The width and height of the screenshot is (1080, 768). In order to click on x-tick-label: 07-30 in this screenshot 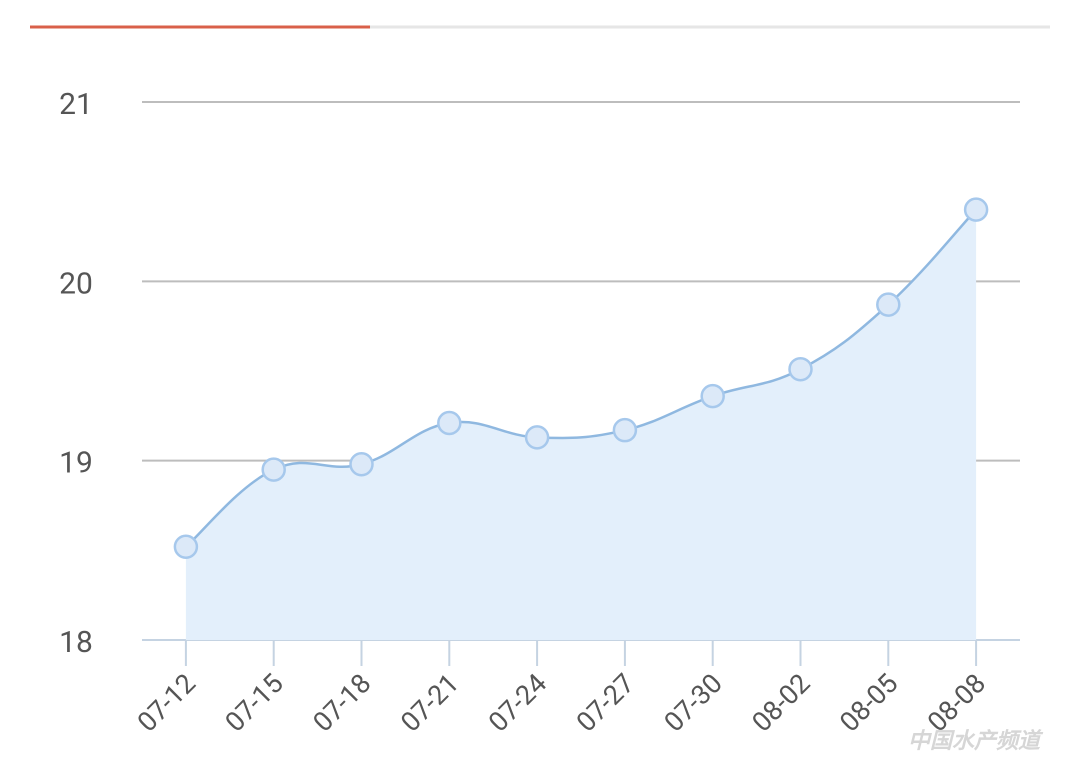, I will do `click(693, 702)`.